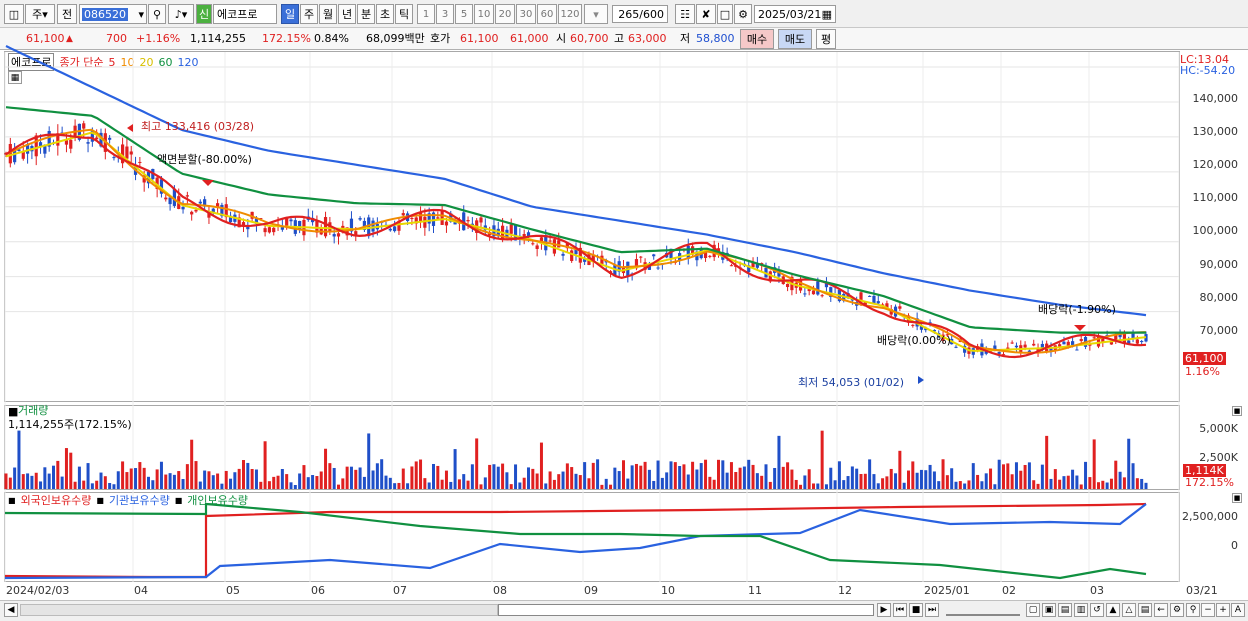  Describe the element at coordinates (290, 14) in the screenshot. I see `period-tab-day: 일` at that location.